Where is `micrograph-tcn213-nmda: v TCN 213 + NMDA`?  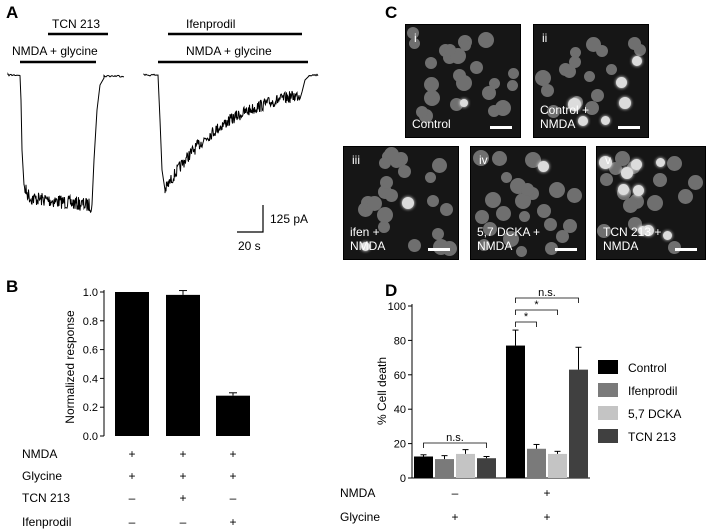
micrograph-tcn213-nmda: v TCN 213 + NMDA is located at coordinates (651, 203).